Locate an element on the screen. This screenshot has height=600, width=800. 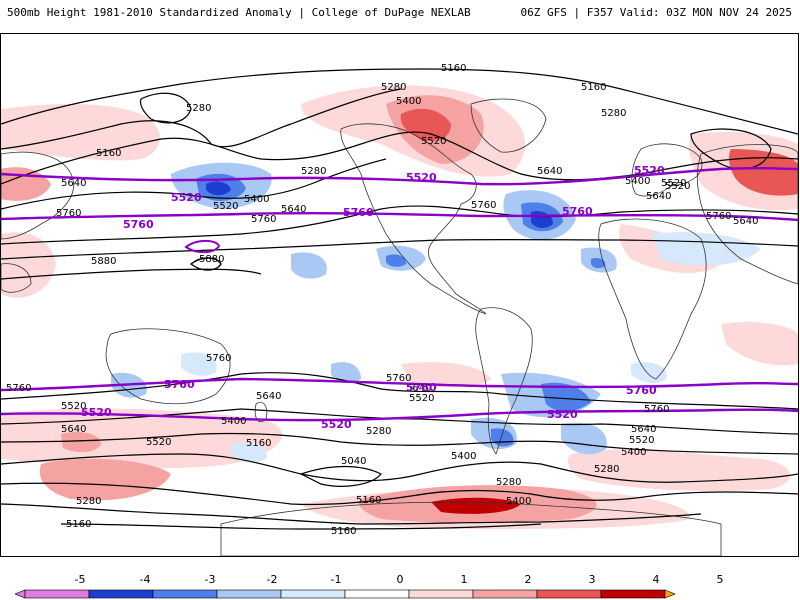
colorbar-tick: 2 is located at coordinates (528, 579).